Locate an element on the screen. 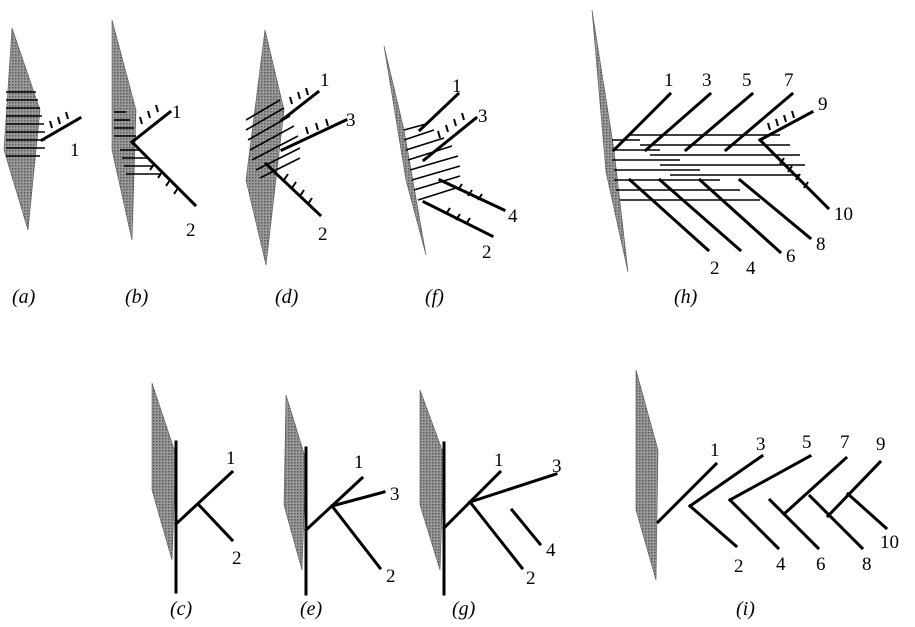 The width and height of the screenshot is (915, 627). panel-e: 1 3 2 (e) is located at coordinates (341, 507).